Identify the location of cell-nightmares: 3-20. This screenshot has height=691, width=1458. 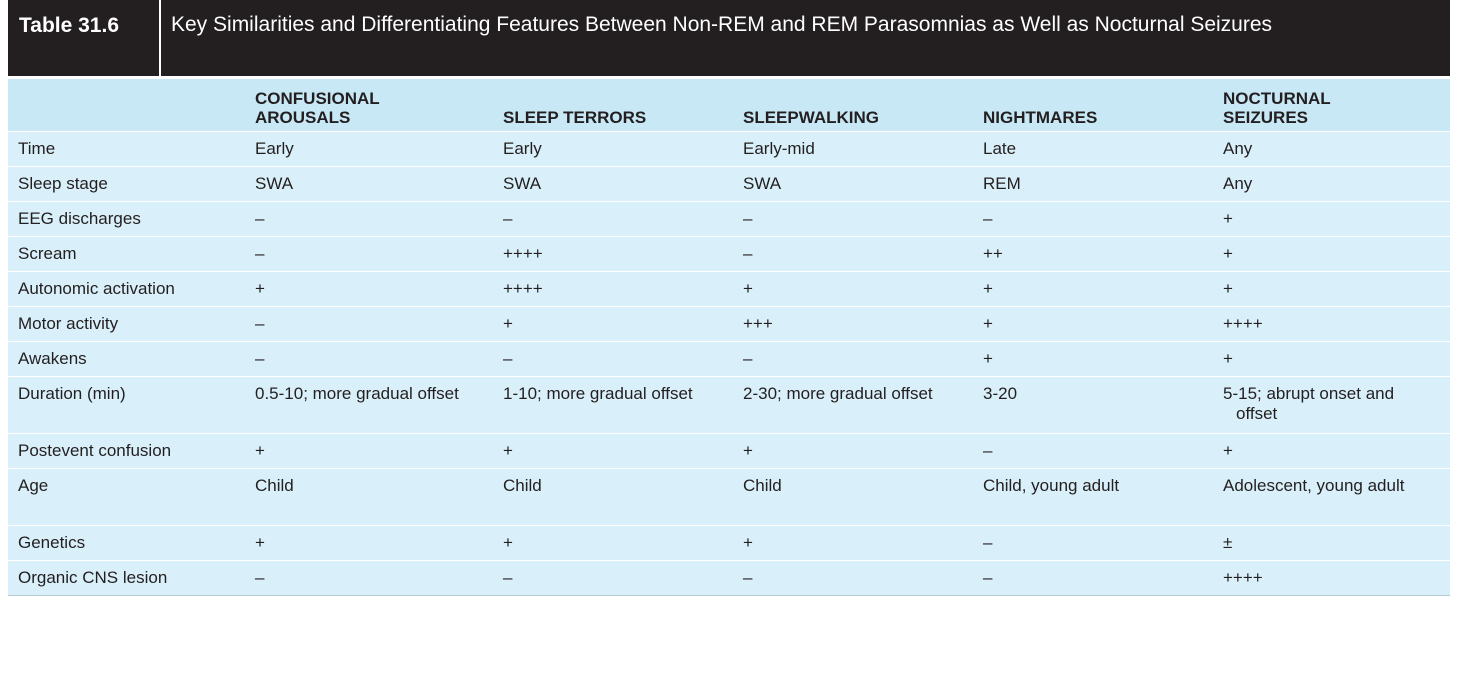
(1093, 405).